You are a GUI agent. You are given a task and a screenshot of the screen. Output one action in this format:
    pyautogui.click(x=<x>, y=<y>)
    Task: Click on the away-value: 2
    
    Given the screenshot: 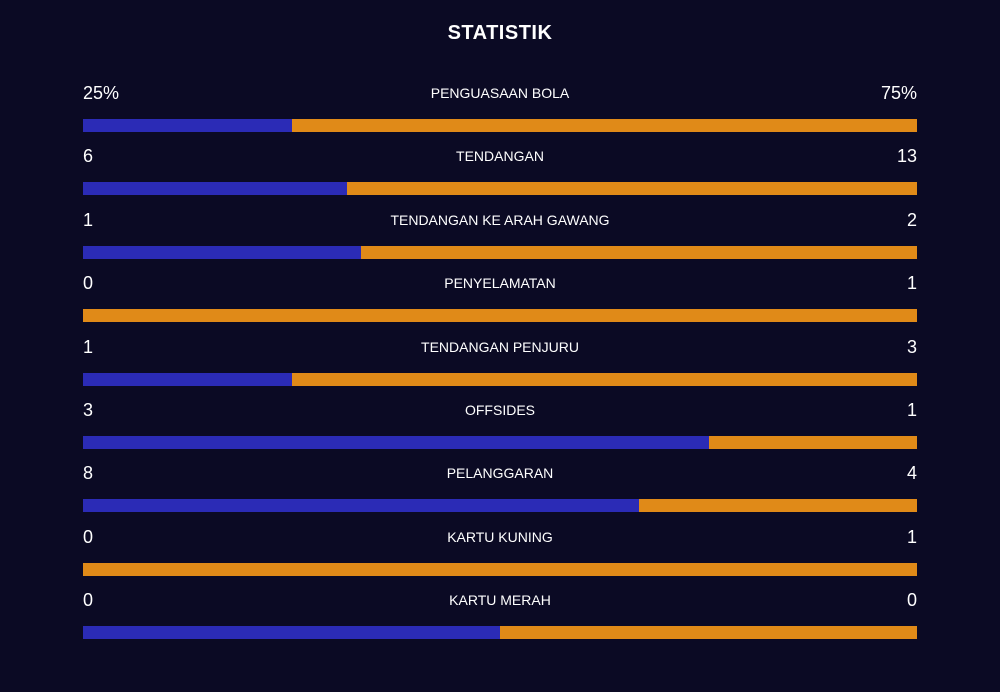 What is the action you would take?
    pyautogui.click(x=911, y=219)
    